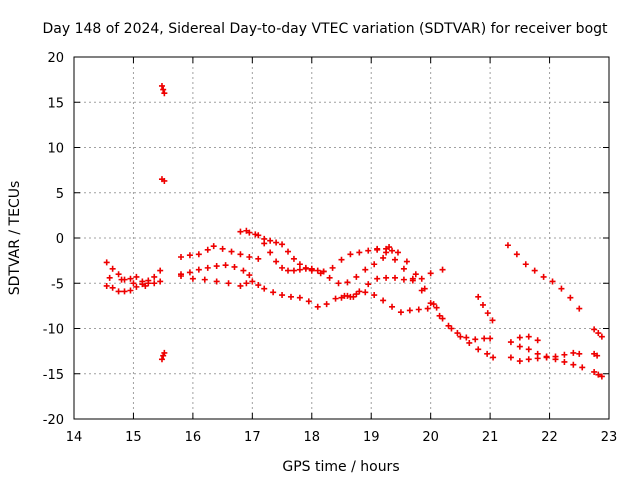 The width and height of the screenshot is (640, 480). Describe the element at coordinates (214, 281) in the screenshot. I see `series-arc-i` at that location.